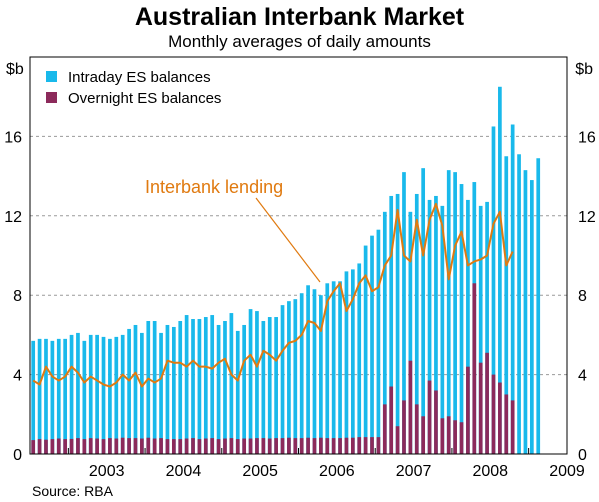 This screenshot has width=599, height=502. Describe the element at coordinates (184, 471) in the screenshot. I see `x-tick-label-2004: 2004` at that location.